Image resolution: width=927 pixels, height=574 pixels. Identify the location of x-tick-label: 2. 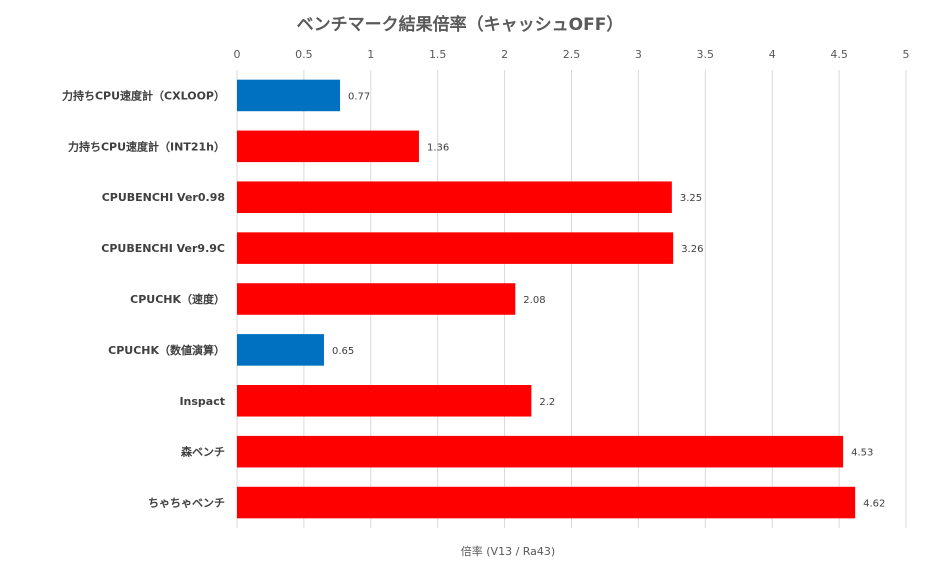
(504, 54).